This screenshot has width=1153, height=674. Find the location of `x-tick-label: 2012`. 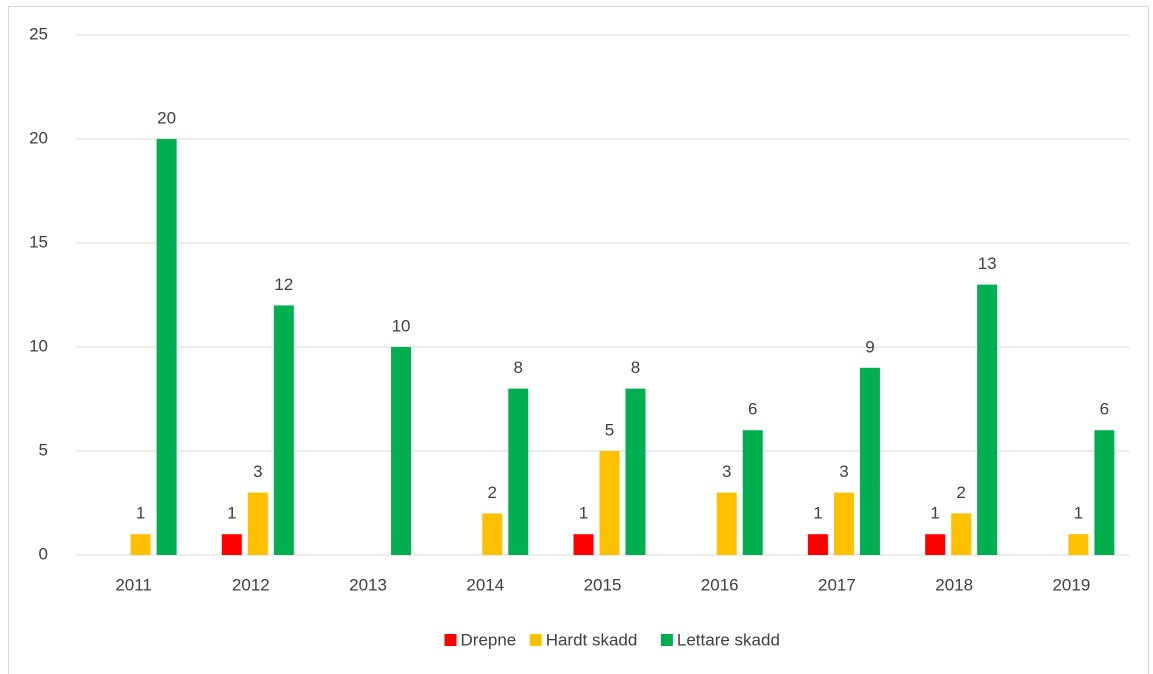

x-tick-label: 2012 is located at coordinates (251, 584).